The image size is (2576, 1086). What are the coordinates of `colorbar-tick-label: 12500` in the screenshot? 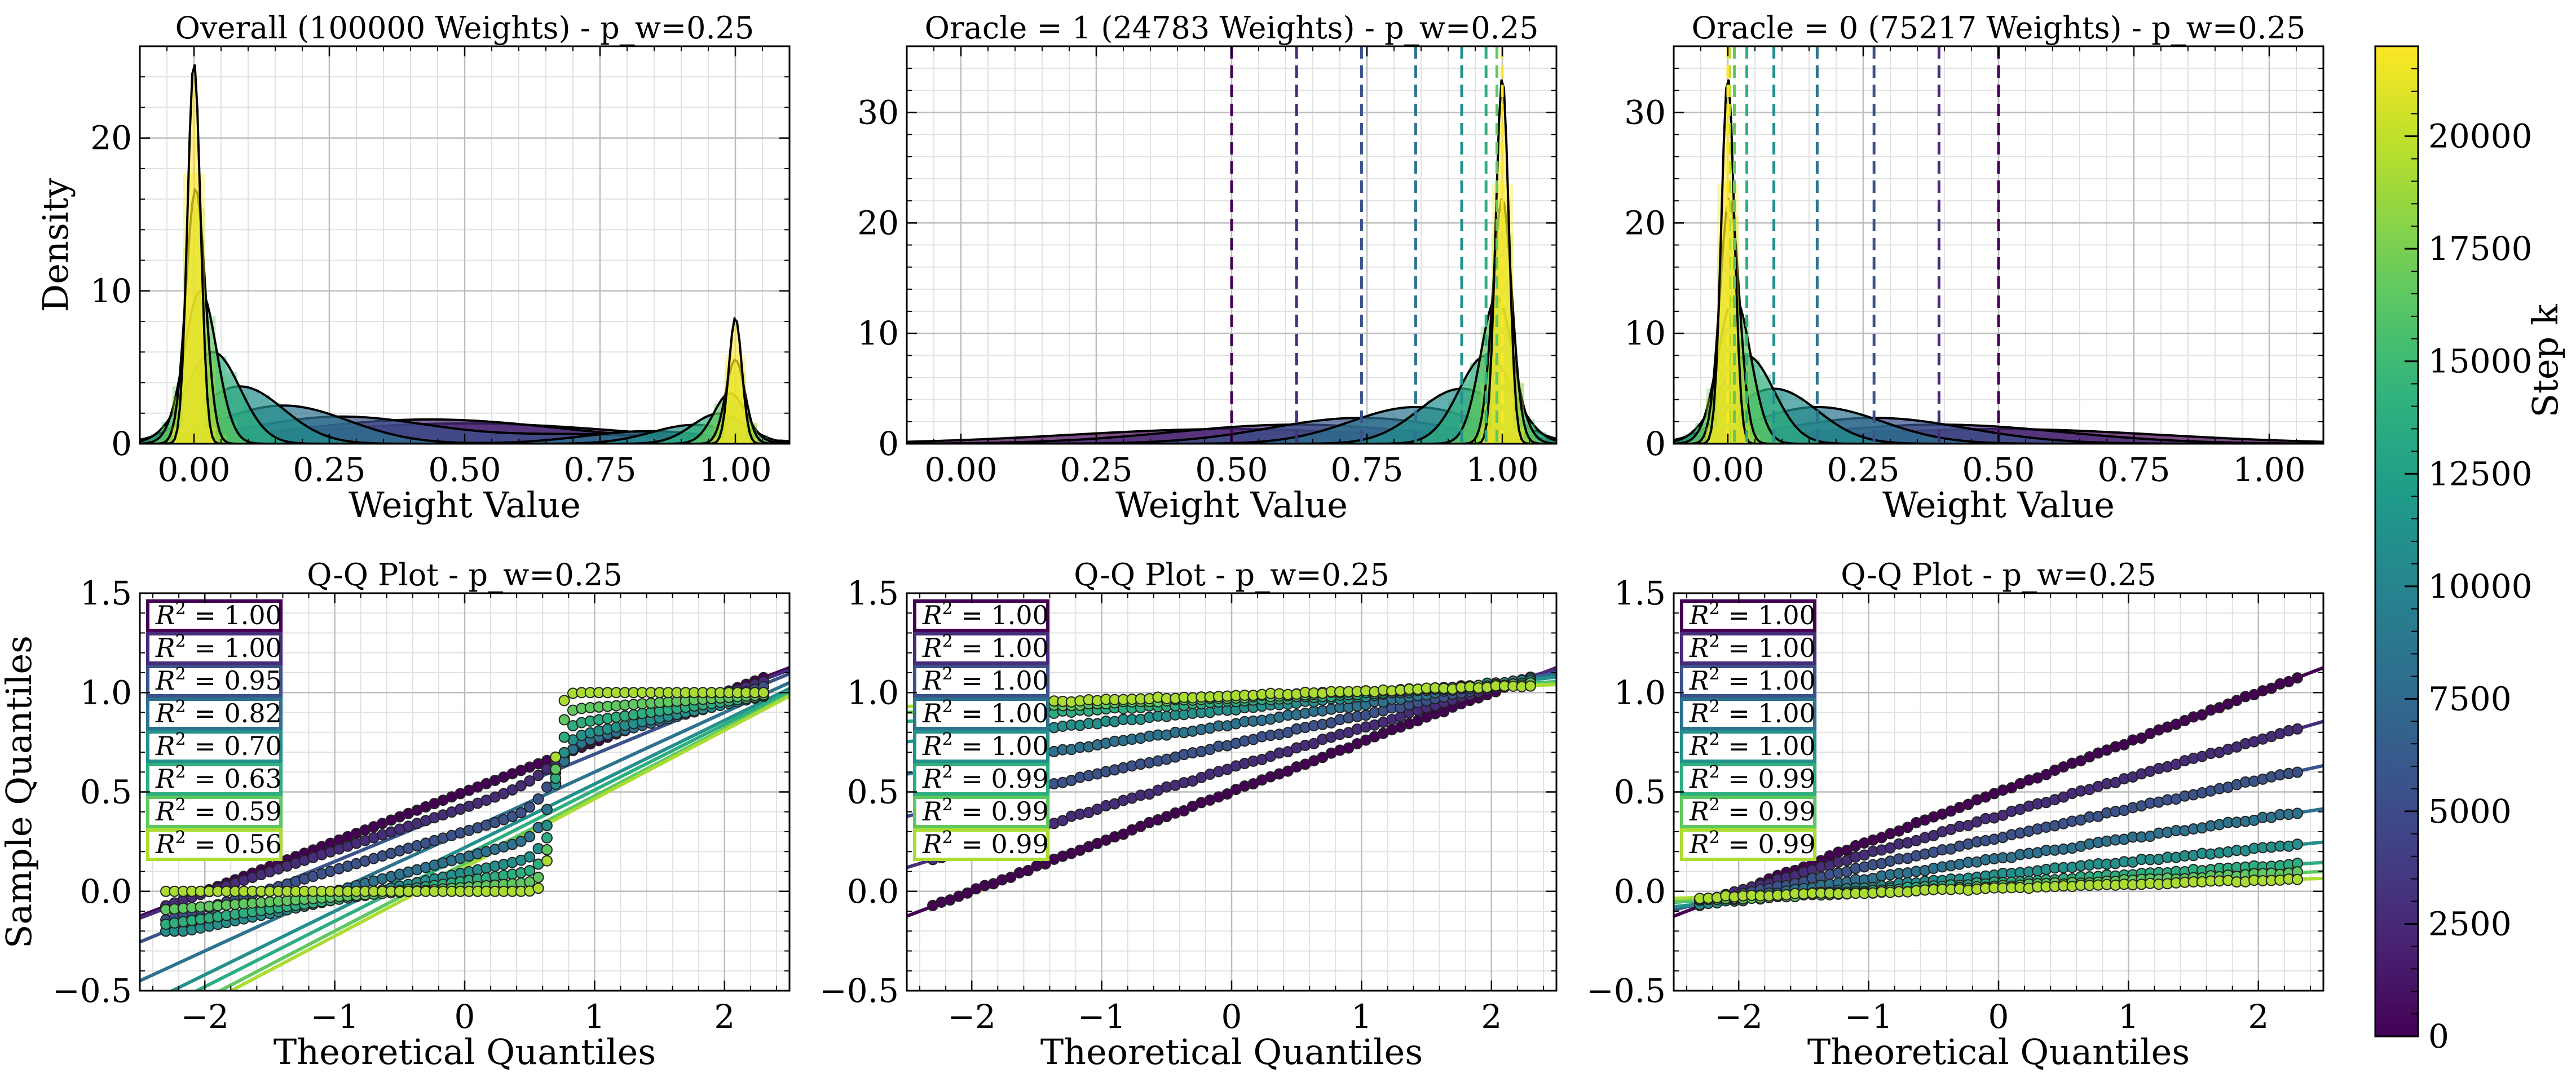 It's located at (2480, 473).